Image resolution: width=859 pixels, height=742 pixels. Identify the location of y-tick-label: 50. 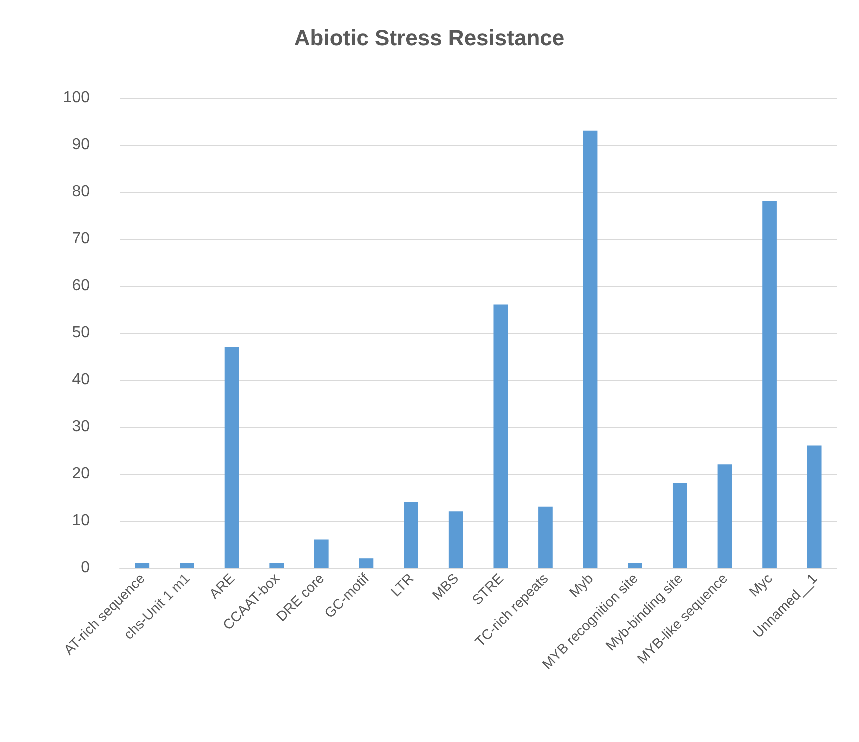
(81, 333).